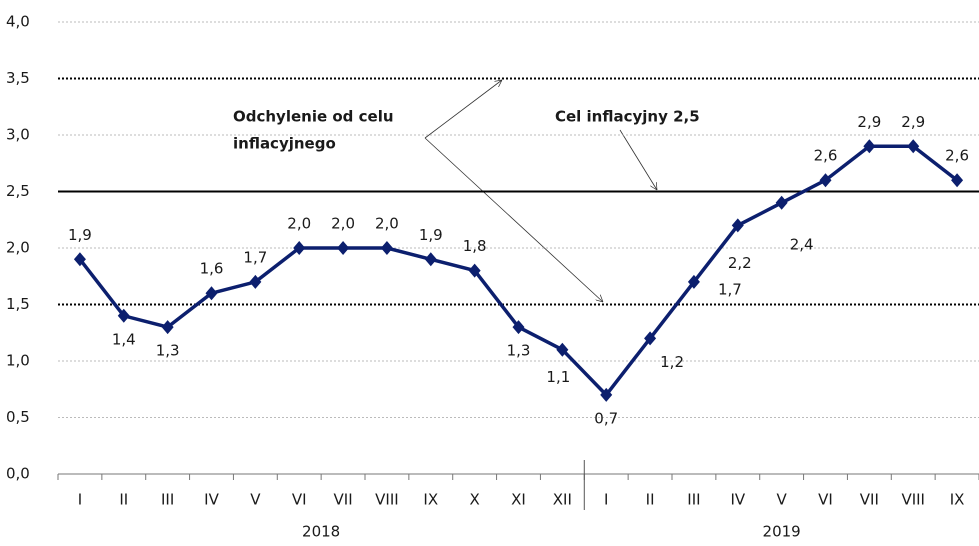 The width and height of the screenshot is (979, 546). I want to click on data-label: 1,2, so click(672, 362).